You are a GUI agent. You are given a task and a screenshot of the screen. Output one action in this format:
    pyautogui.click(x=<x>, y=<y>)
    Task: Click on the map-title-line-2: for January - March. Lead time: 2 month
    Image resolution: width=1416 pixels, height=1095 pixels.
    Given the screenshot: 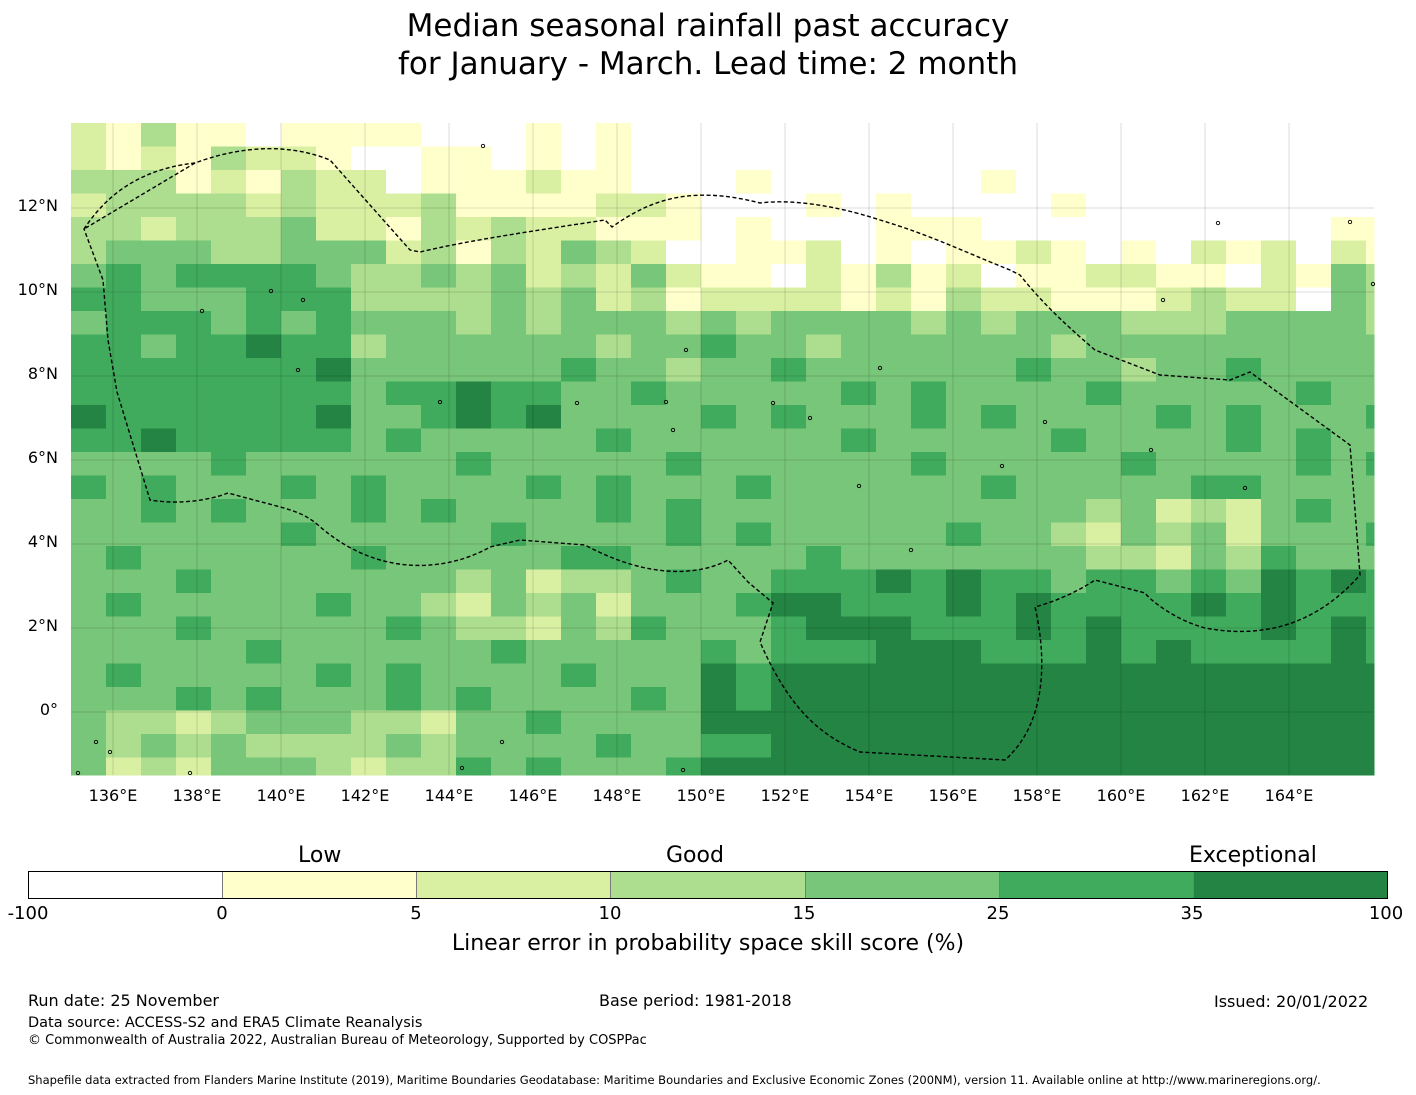 What is the action you would take?
    pyautogui.click(x=708, y=64)
    